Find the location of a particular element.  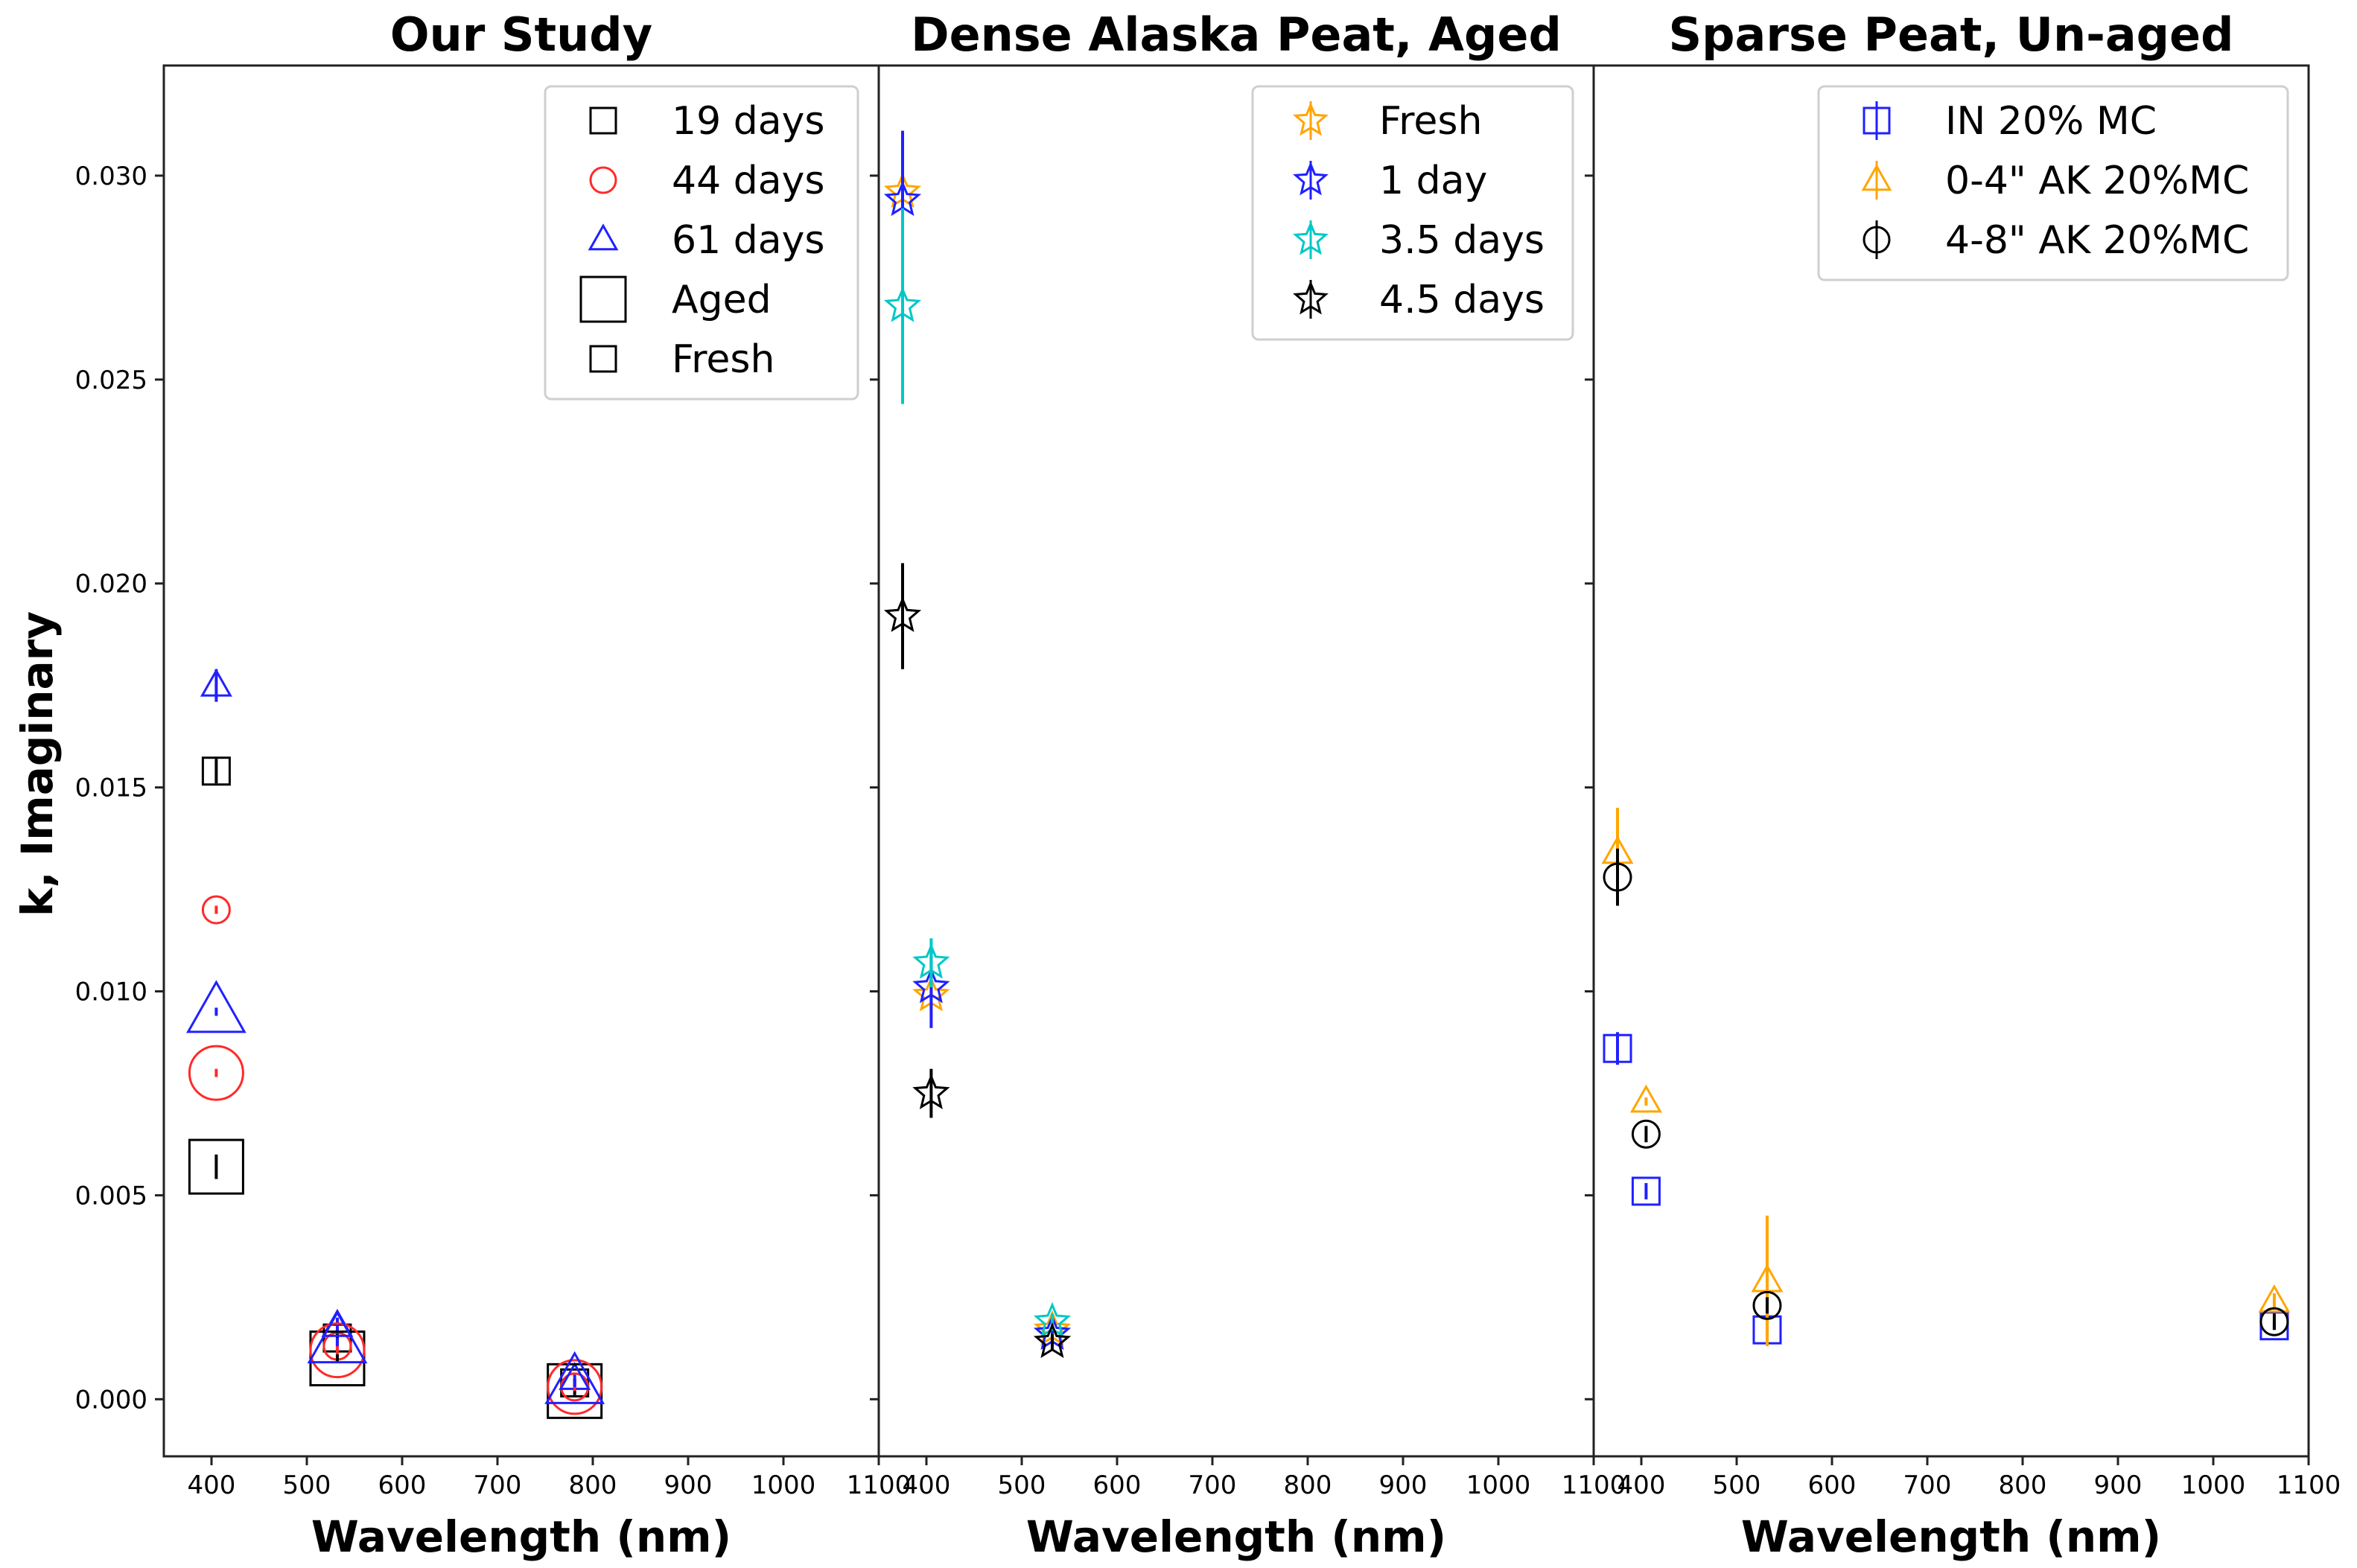

legend: IN 20% MC 0-4" AK 20%MC 4-8" AK 20%MC is located at coordinates (2053, 183).